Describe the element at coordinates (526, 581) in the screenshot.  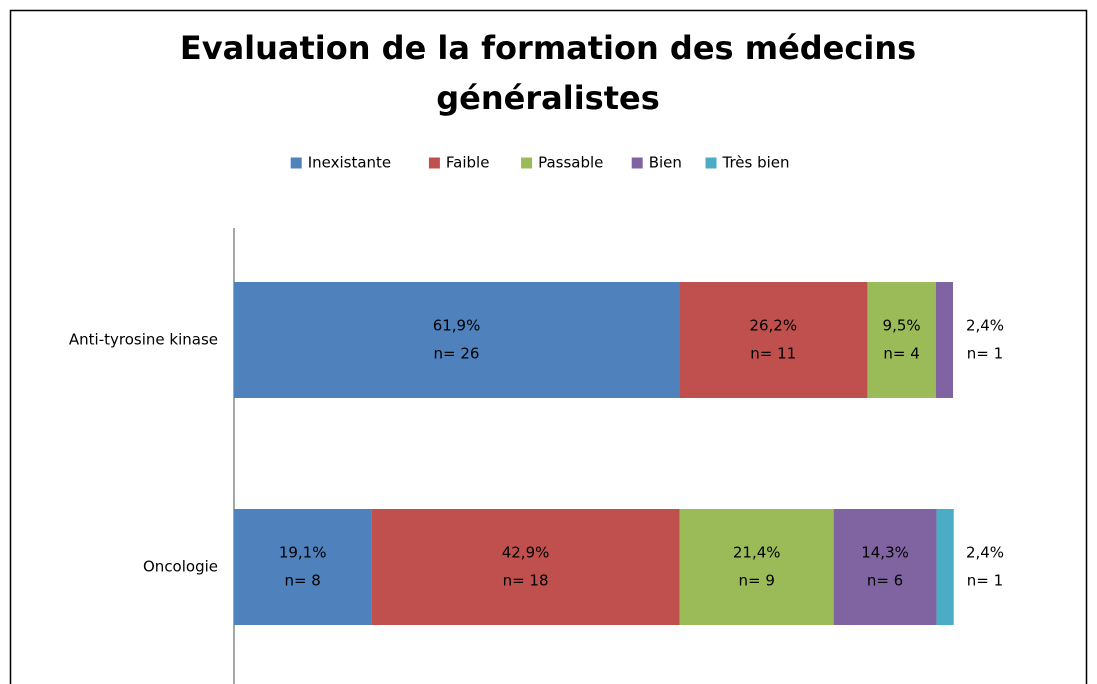
I see `count-label: n= 18` at that location.